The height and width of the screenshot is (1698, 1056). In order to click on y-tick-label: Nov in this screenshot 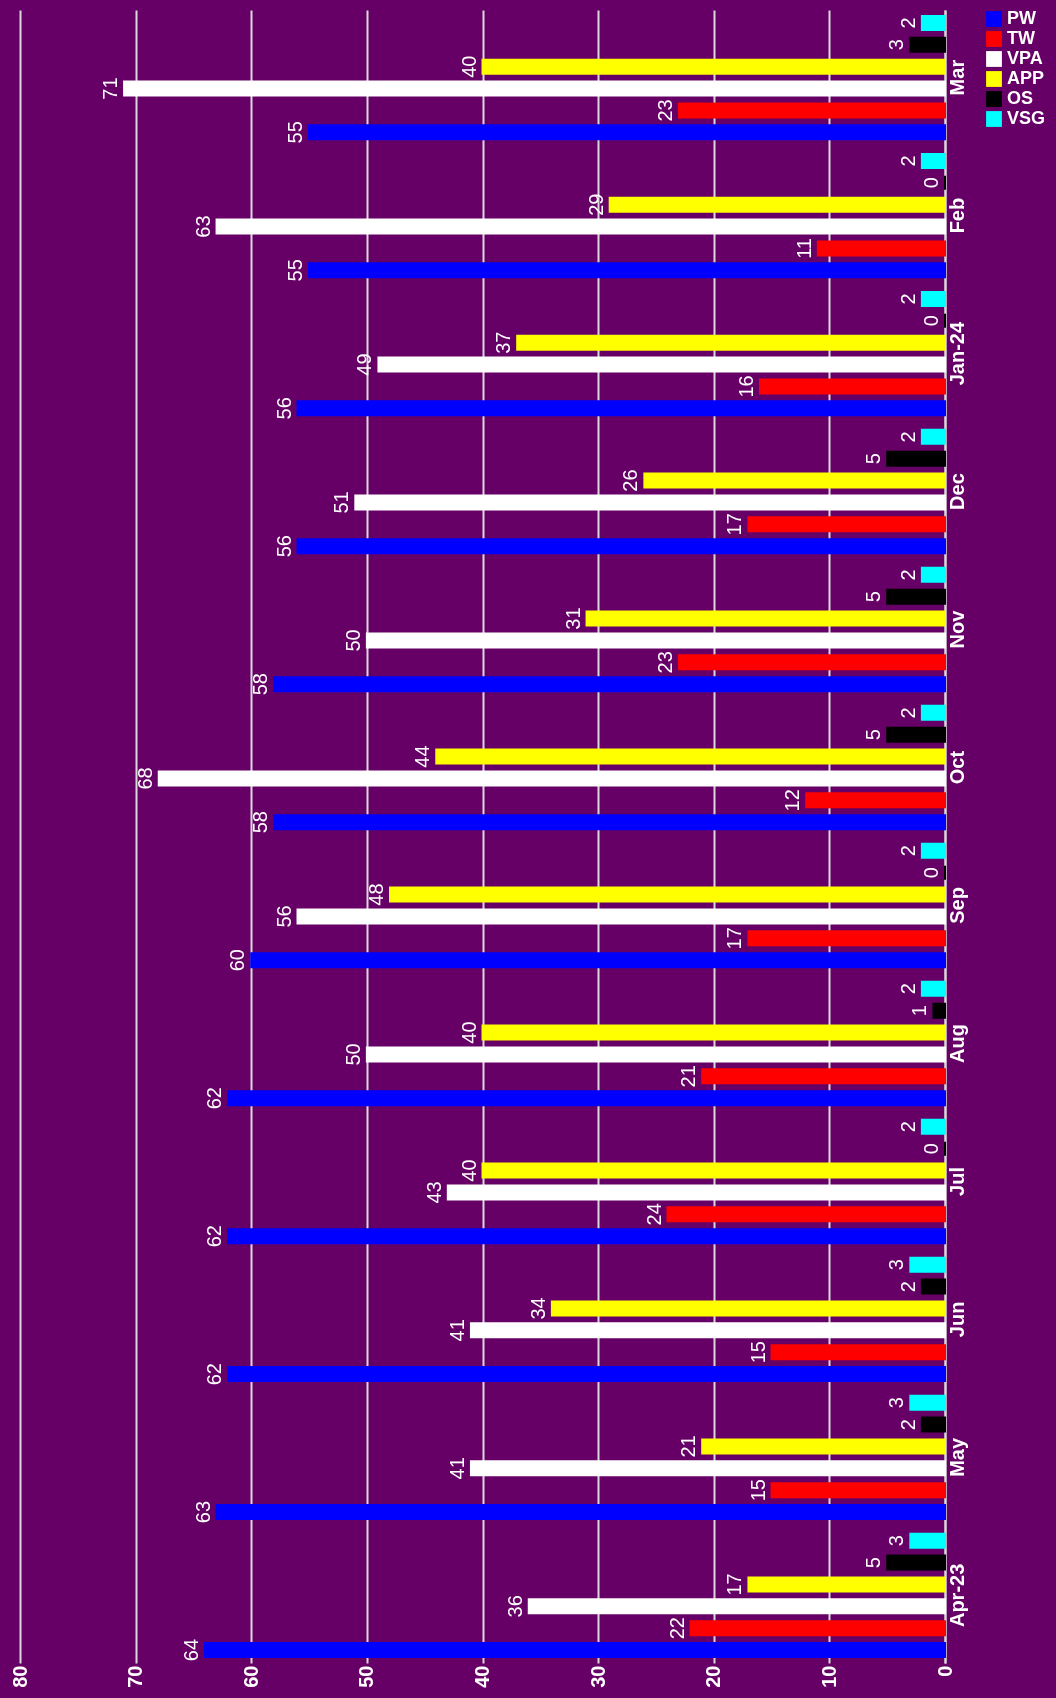, I will do `click(956, 629)`.